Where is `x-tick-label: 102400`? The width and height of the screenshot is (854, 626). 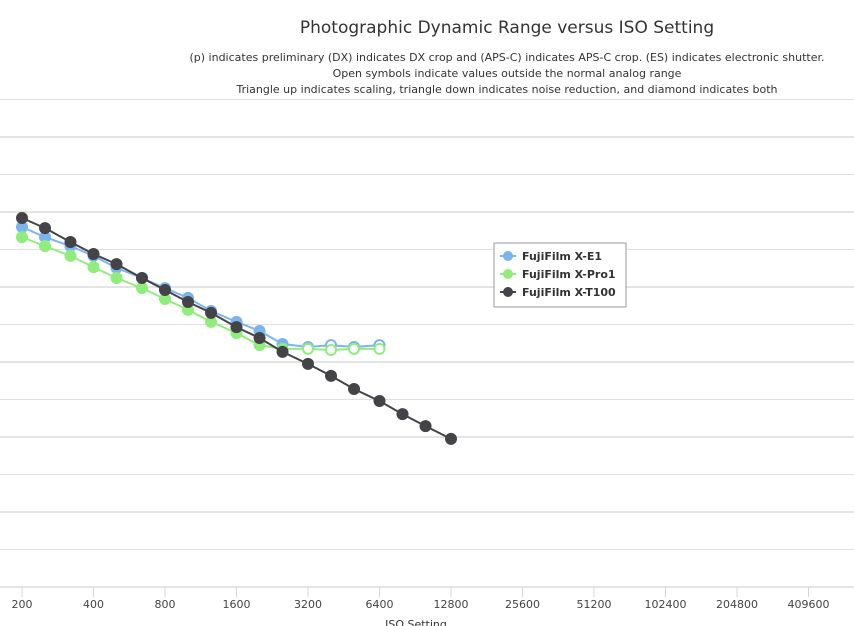 x-tick-label: 102400 is located at coordinates (666, 604).